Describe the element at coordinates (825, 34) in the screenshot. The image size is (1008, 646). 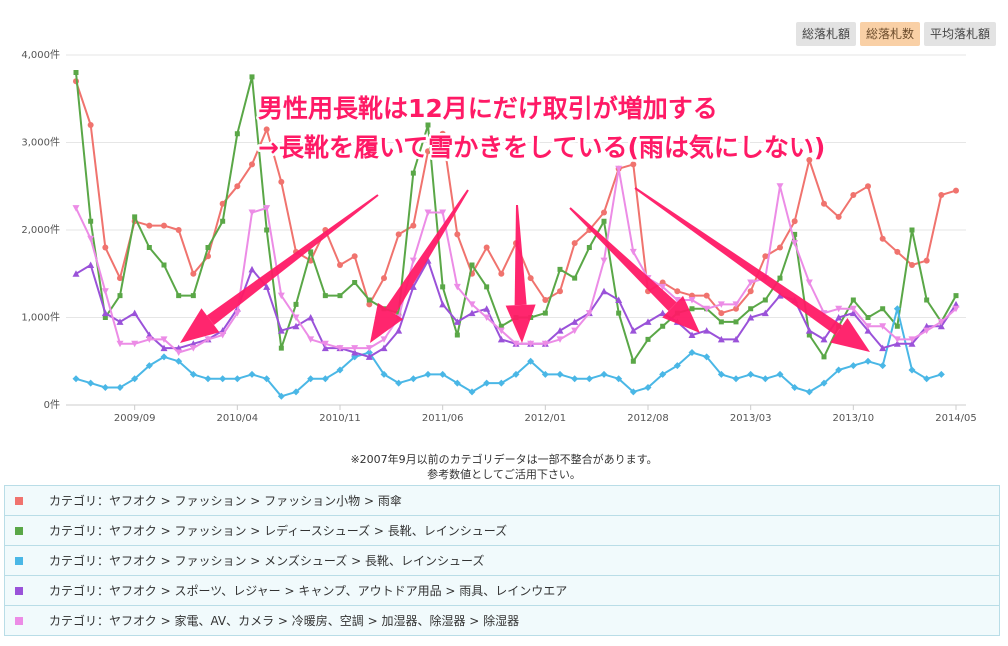
I see `tab-total-amount: 総落札額` at that location.